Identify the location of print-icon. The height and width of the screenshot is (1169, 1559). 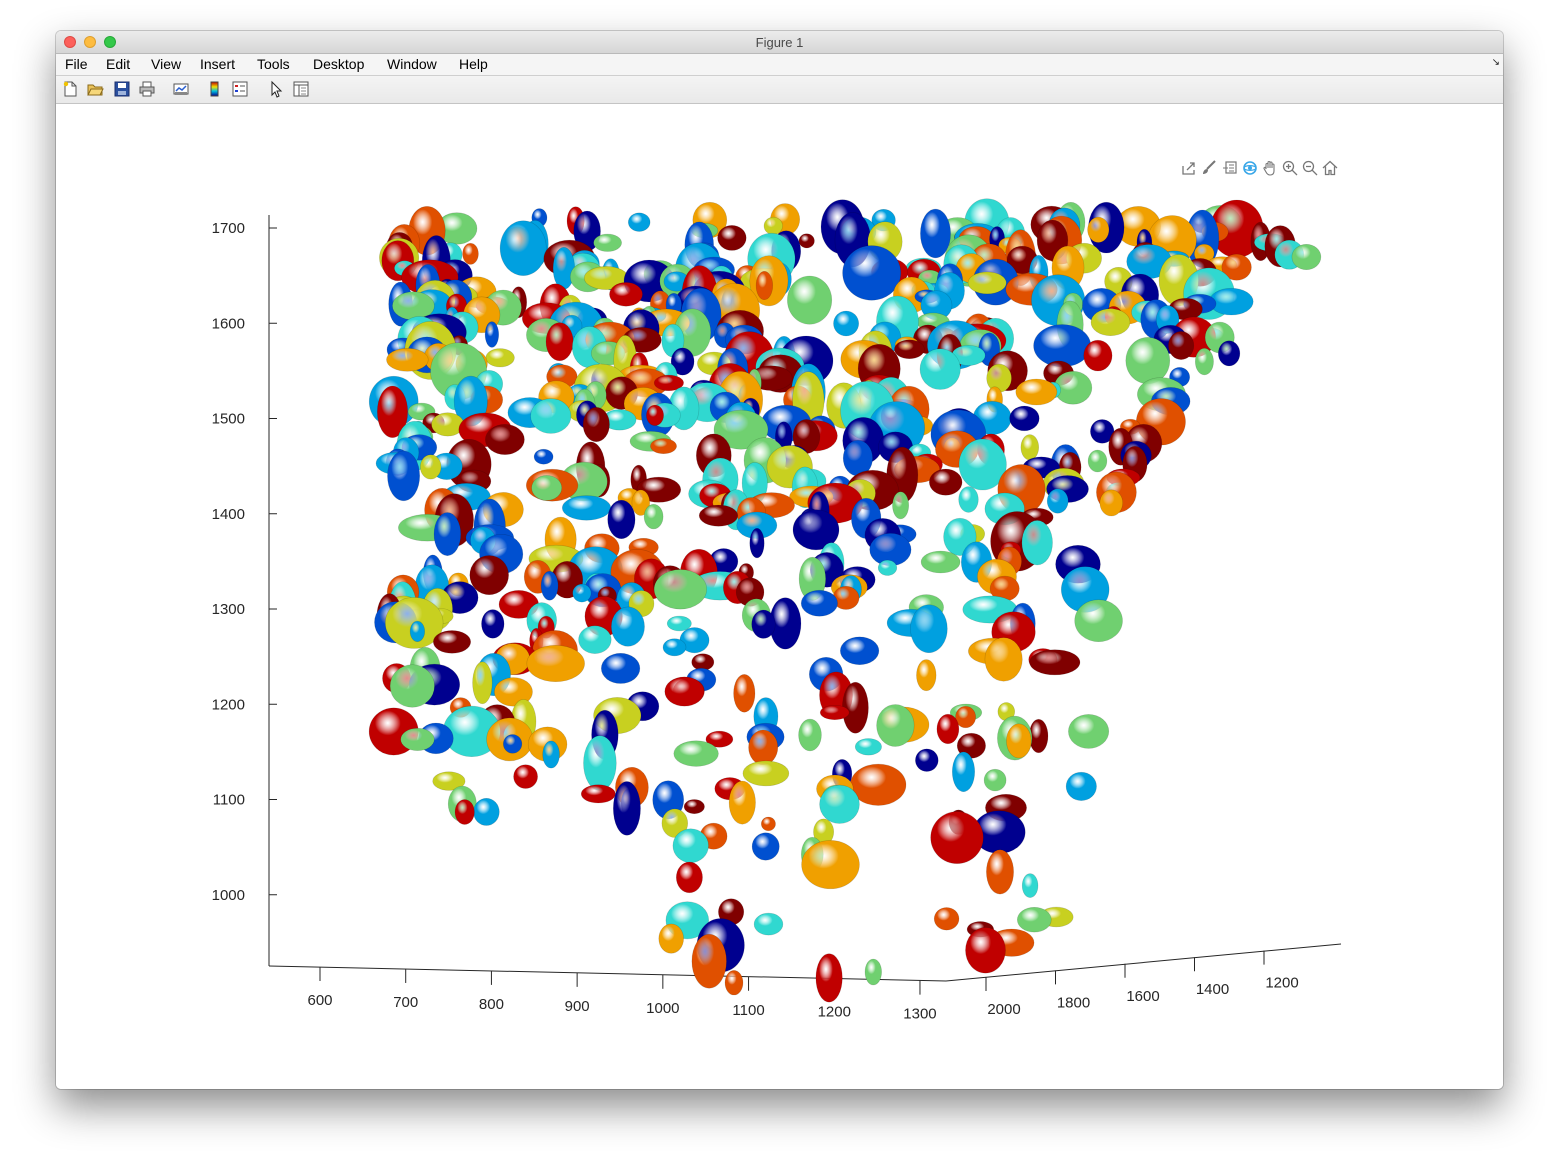
(147, 89).